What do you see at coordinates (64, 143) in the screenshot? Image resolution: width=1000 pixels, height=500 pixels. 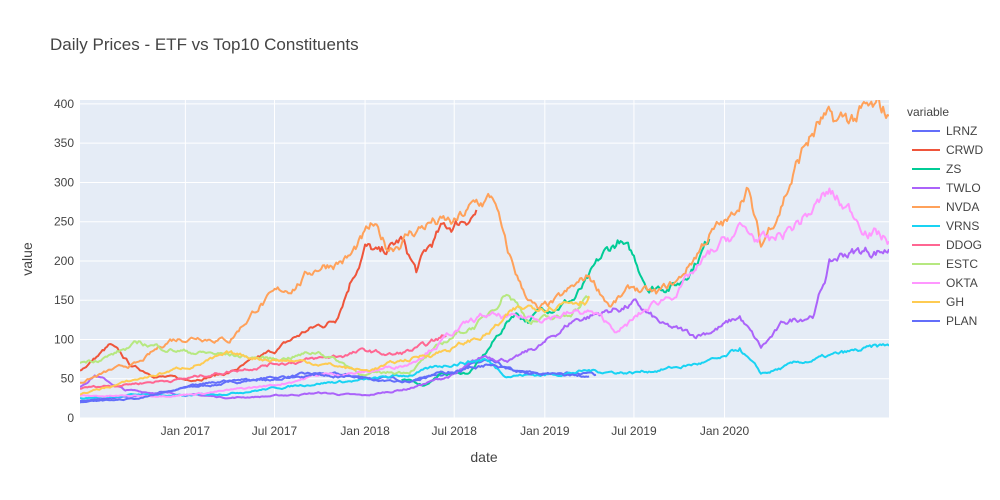 I see `y-tick-label: 350` at bounding box center [64, 143].